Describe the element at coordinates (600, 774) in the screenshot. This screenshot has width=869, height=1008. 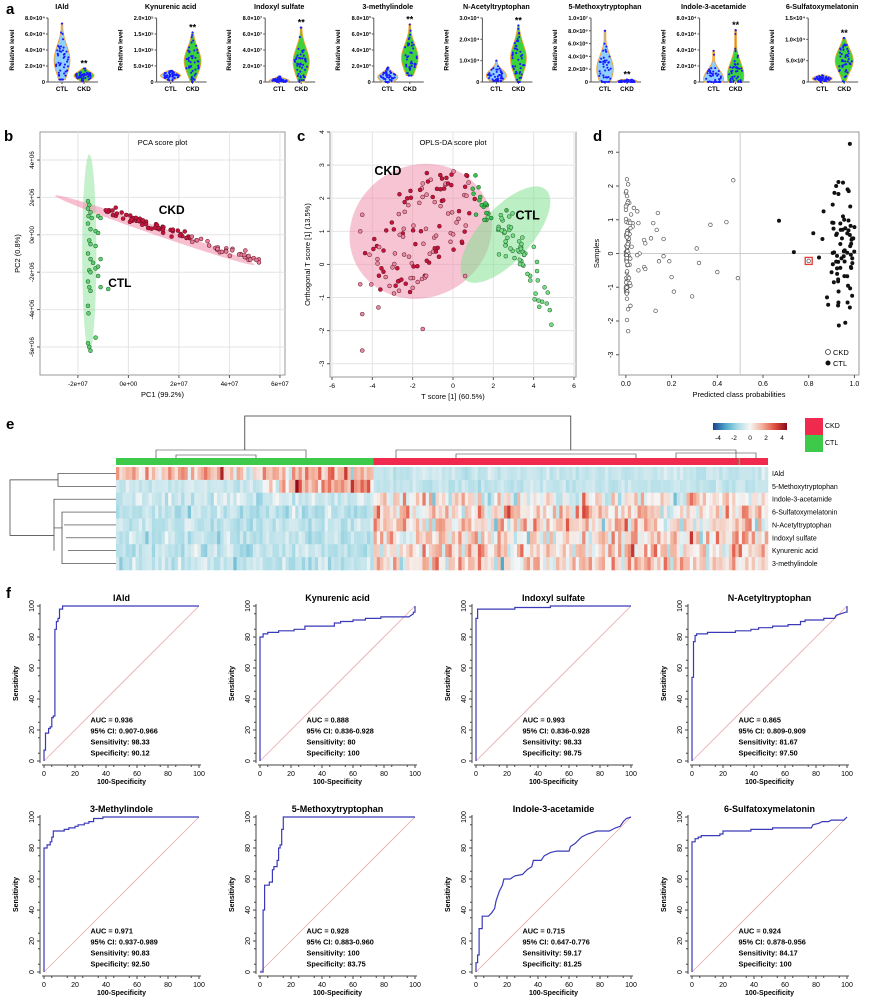
I see `roc-x-tick-label: 80` at that location.